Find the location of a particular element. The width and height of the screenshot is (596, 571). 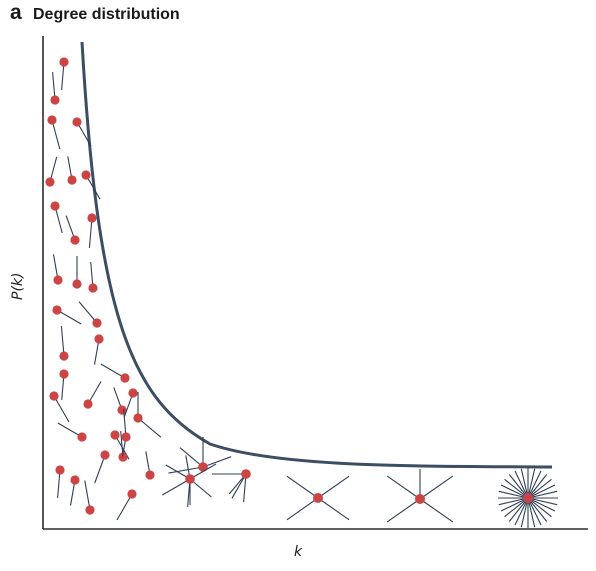

panel-title: Degree distribution is located at coordinates (106, 14).